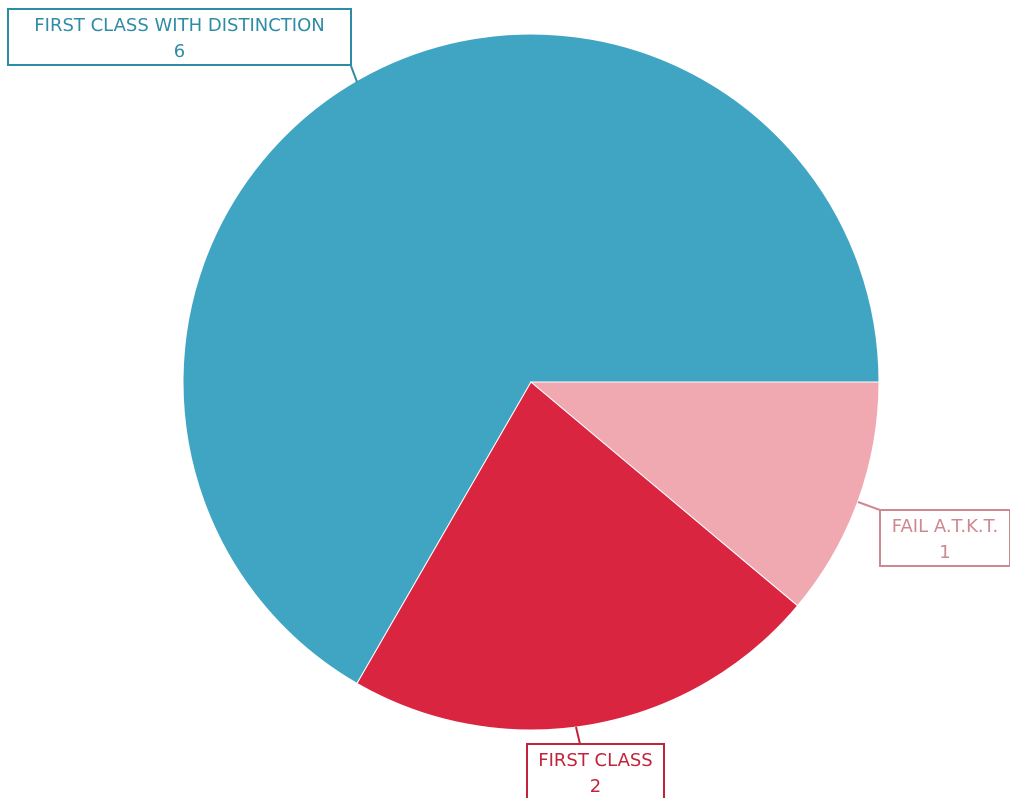  I want to click on slice-label: FIRST CLASS 2, so click(595, 770).